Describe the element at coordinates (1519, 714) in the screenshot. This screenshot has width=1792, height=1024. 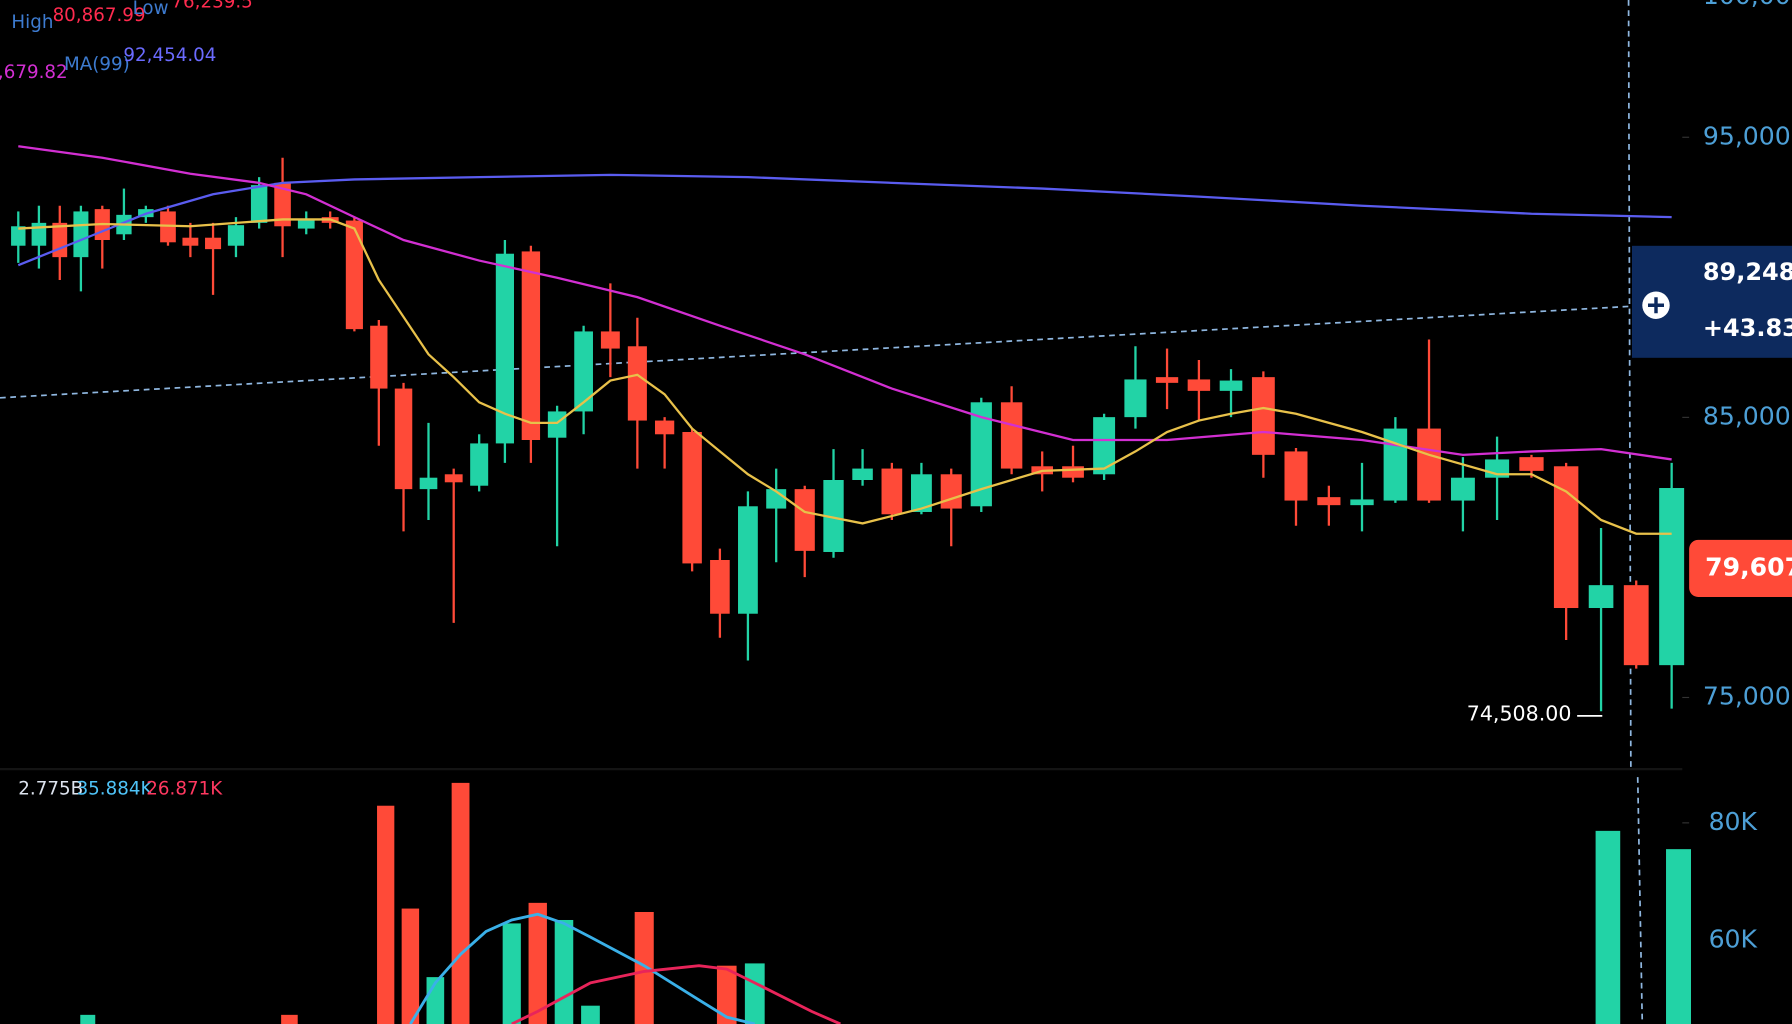
I see `low-marker-label: 74,508.00` at that location.